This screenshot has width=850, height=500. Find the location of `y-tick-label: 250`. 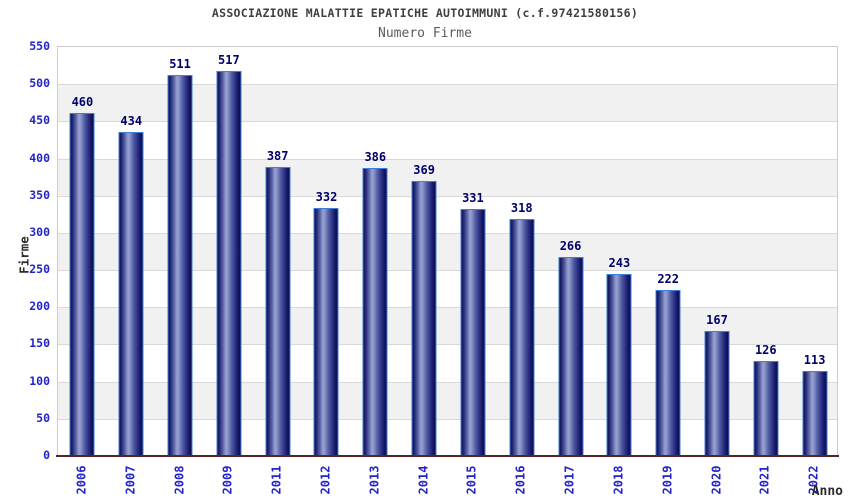

y-tick-label: 250 is located at coordinates (39, 269).